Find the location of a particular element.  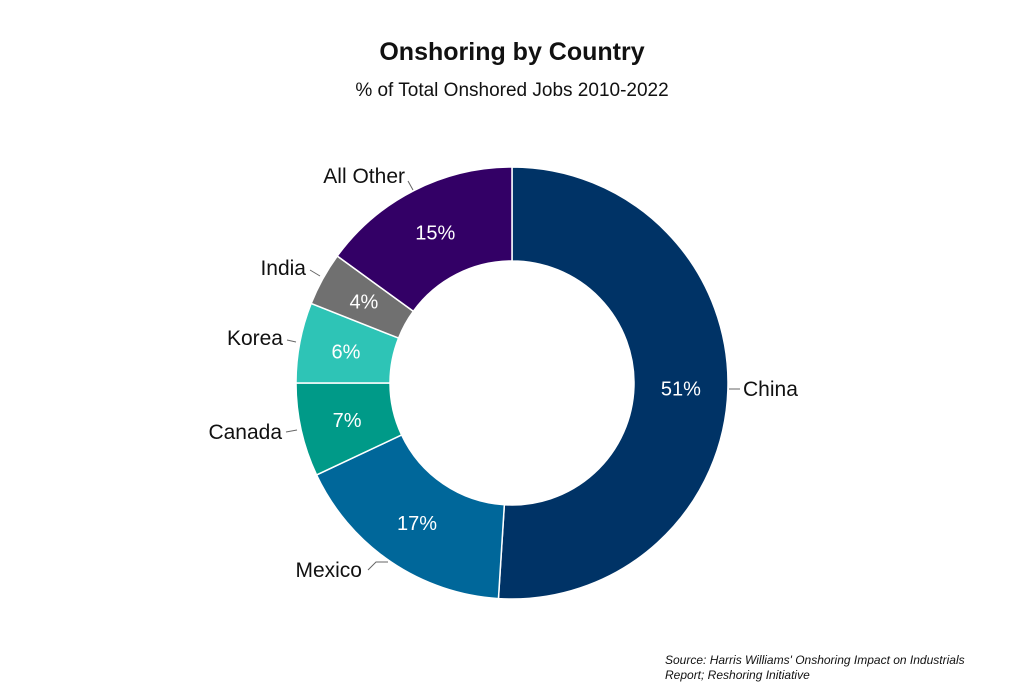

slice-value-all-other: 15% is located at coordinates (435, 233).